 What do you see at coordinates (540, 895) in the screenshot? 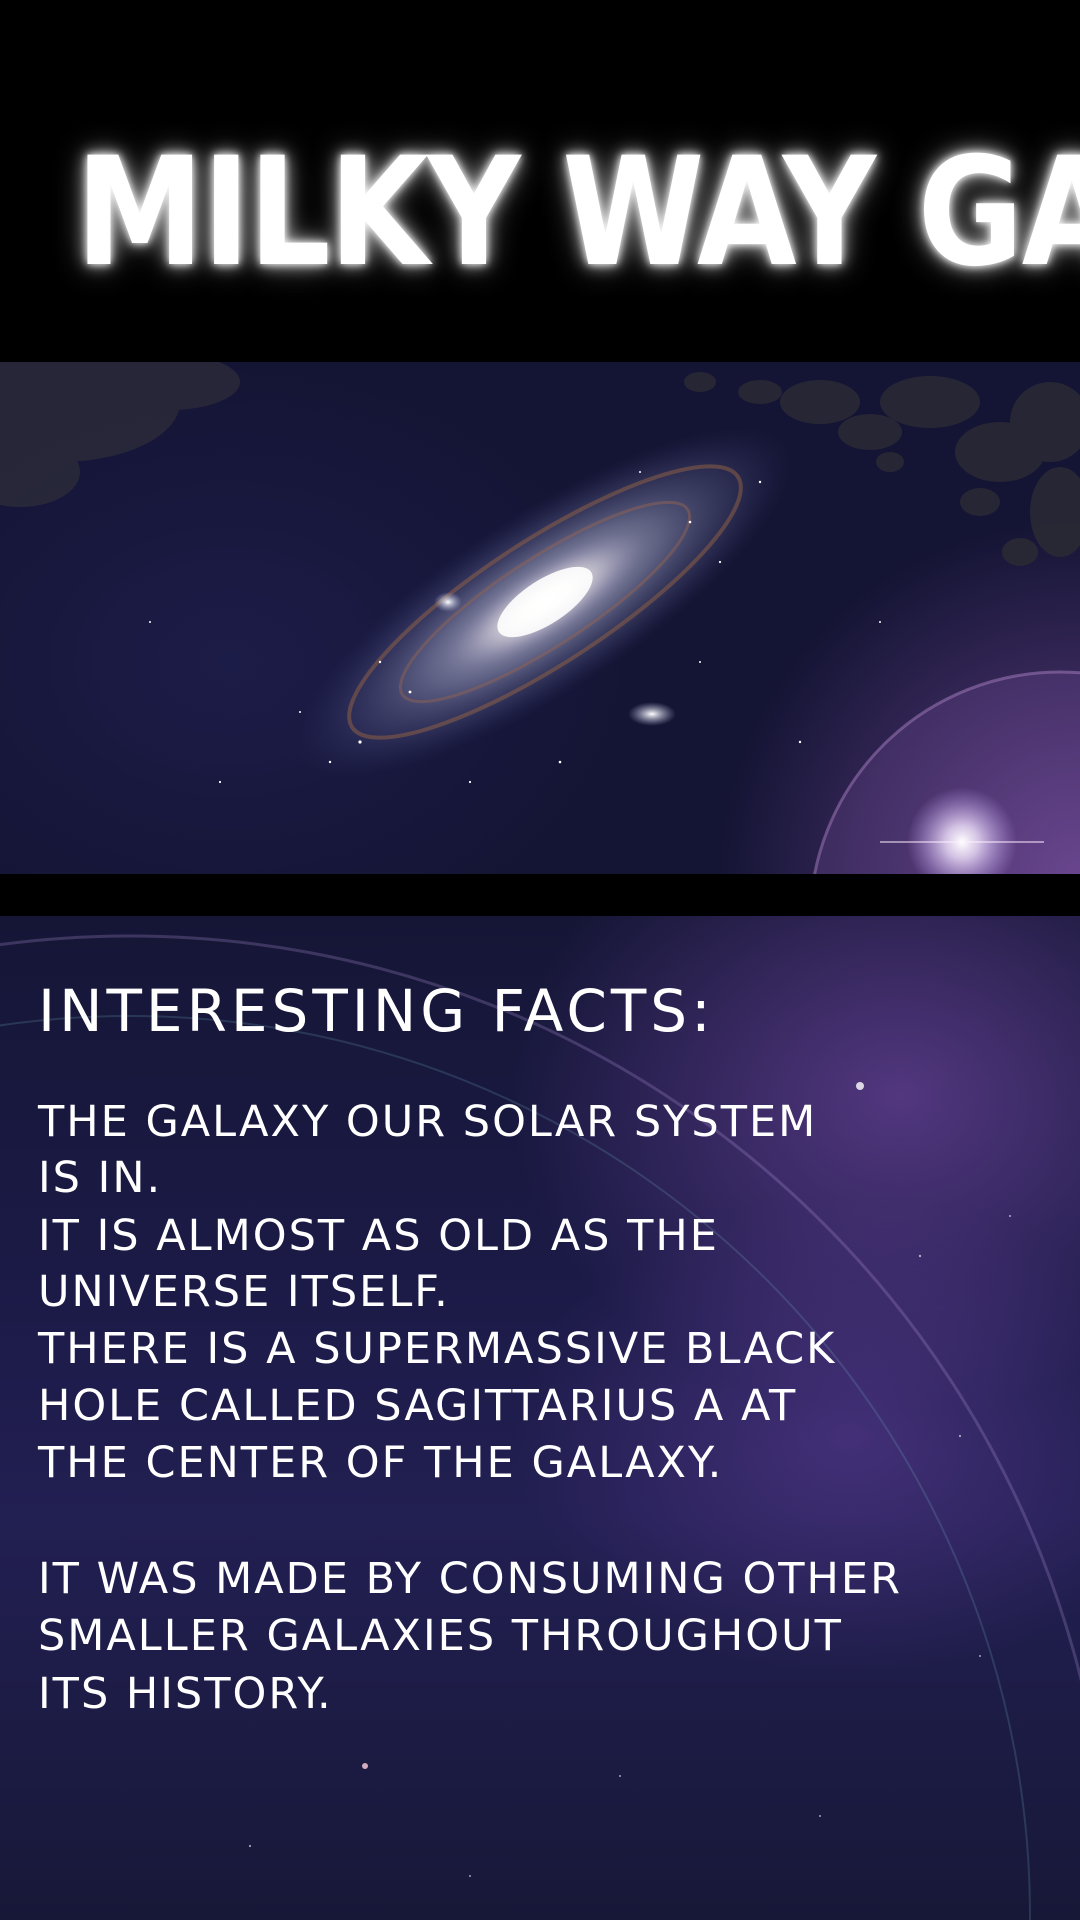
I see `separator-bar` at bounding box center [540, 895].